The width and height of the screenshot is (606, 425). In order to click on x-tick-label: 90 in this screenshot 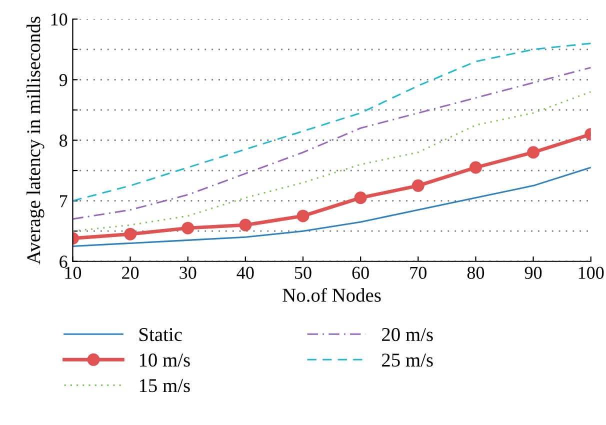, I will do `click(533, 272)`.